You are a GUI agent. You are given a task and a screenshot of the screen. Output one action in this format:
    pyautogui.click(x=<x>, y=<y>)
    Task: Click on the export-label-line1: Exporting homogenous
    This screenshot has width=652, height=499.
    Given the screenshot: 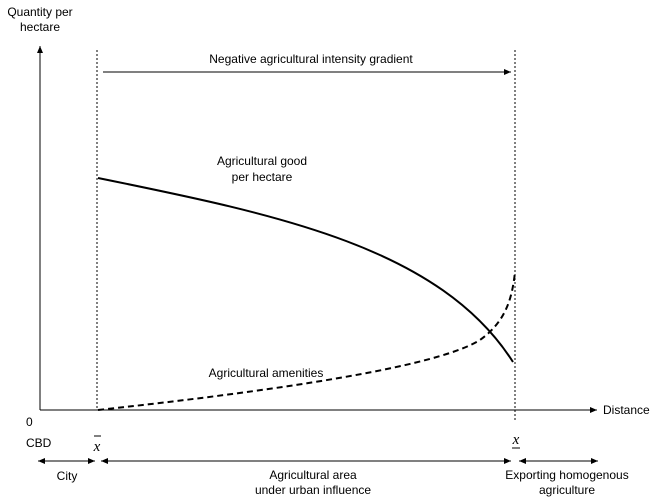 What is the action you would take?
    pyautogui.click(x=566, y=475)
    